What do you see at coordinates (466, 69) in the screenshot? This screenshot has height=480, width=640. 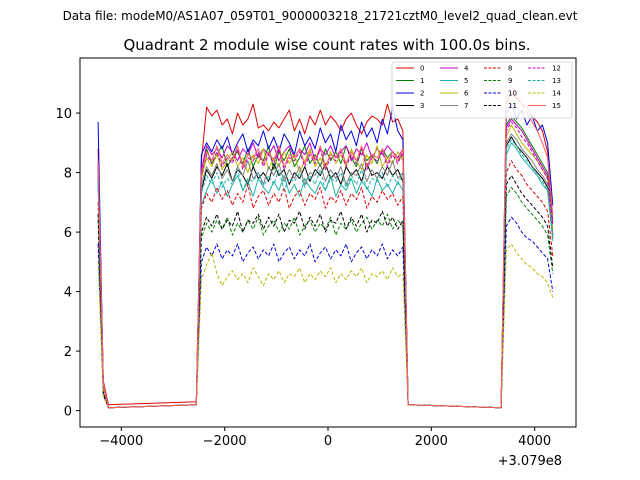 I see `legend-label-4: 4` at bounding box center [466, 69].